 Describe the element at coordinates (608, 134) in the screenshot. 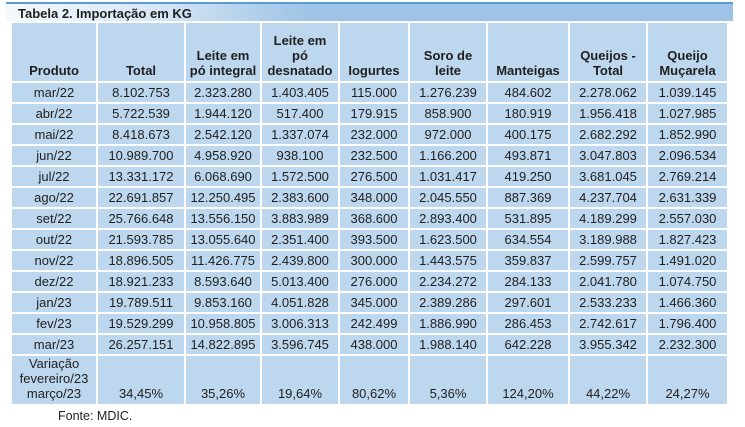

I see `cell: 2.682.292` at that location.